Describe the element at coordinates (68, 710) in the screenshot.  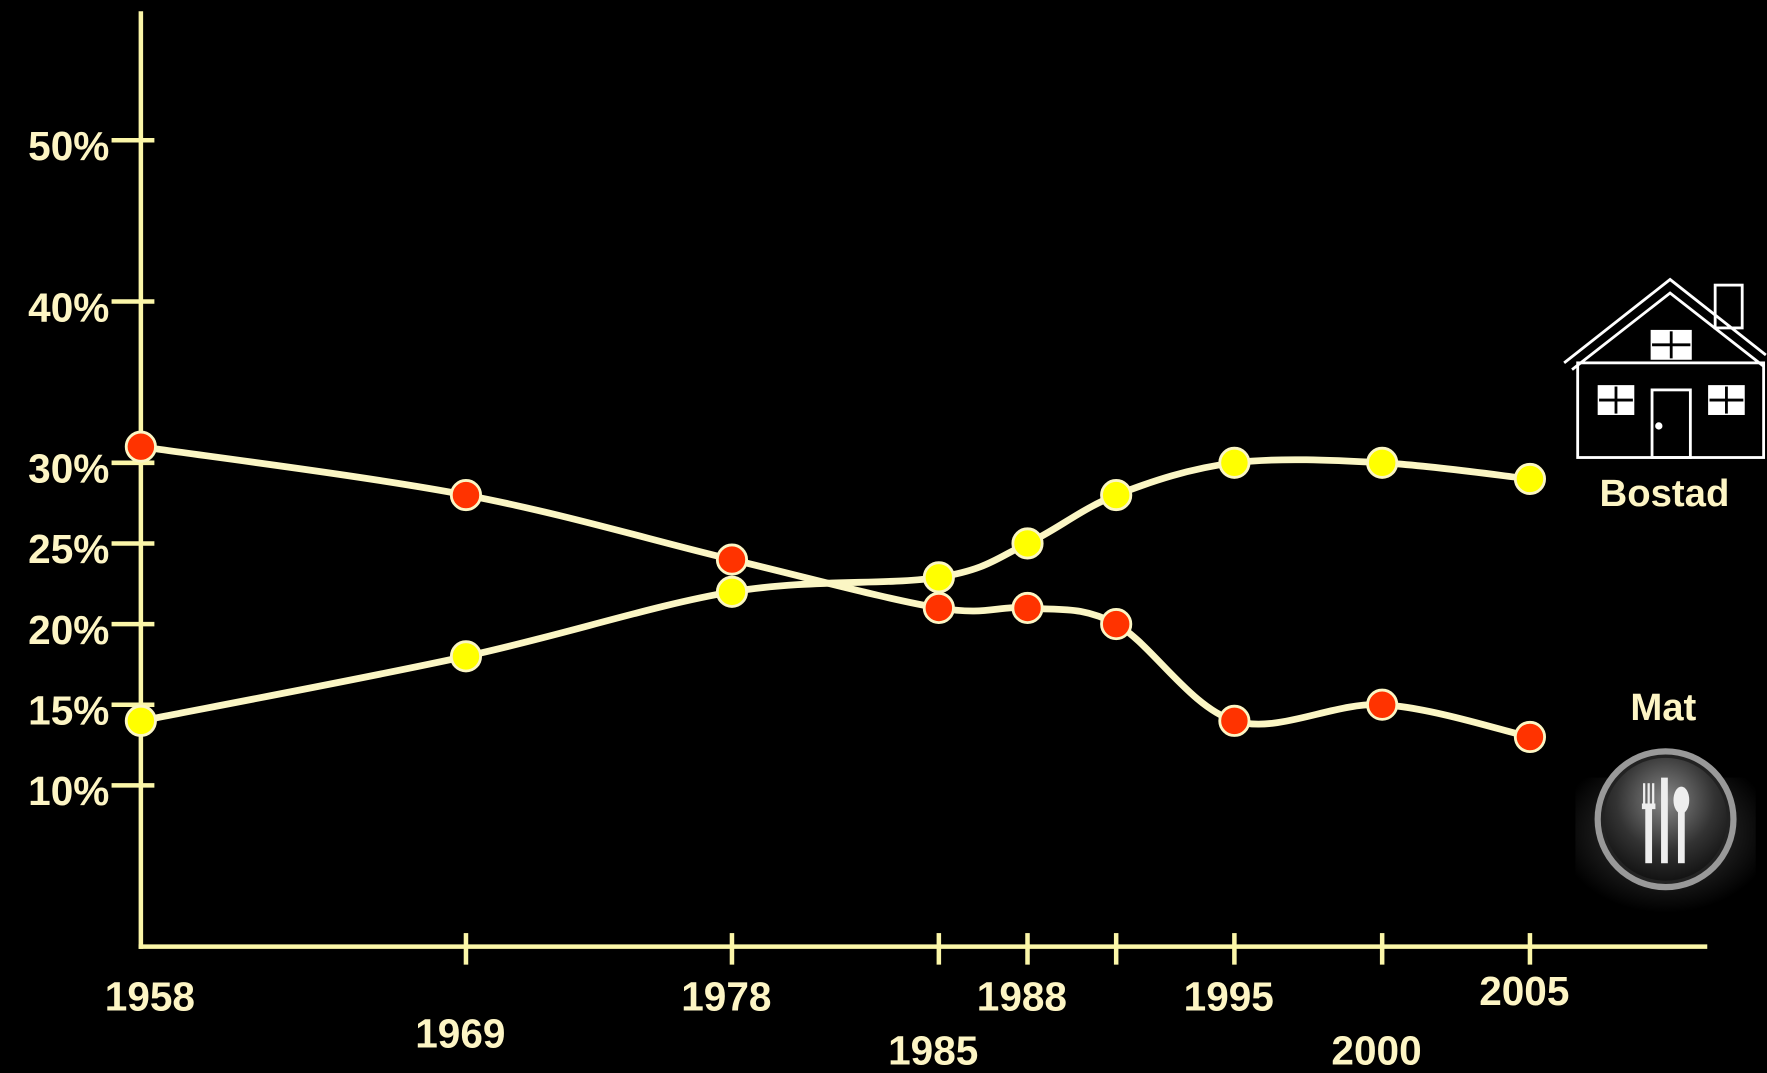
I see `y-tick-label: 15%` at that location.